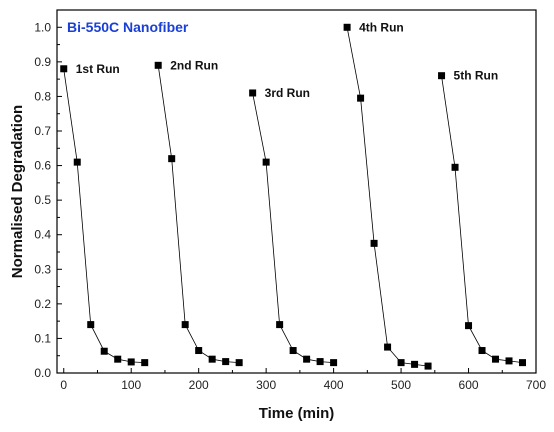 Image resolution: width=554 pixels, height=432 pixels. What do you see at coordinates (42, 96) in the screenshot?
I see `y-tick-label: 0.8` at bounding box center [42, 96].